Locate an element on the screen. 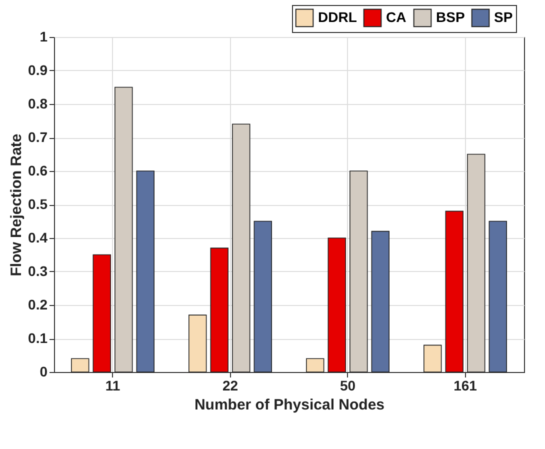 The width and height of the screenshot is (545, 449). y-tick-label: 0.5 is located at coordinates (38, 204).